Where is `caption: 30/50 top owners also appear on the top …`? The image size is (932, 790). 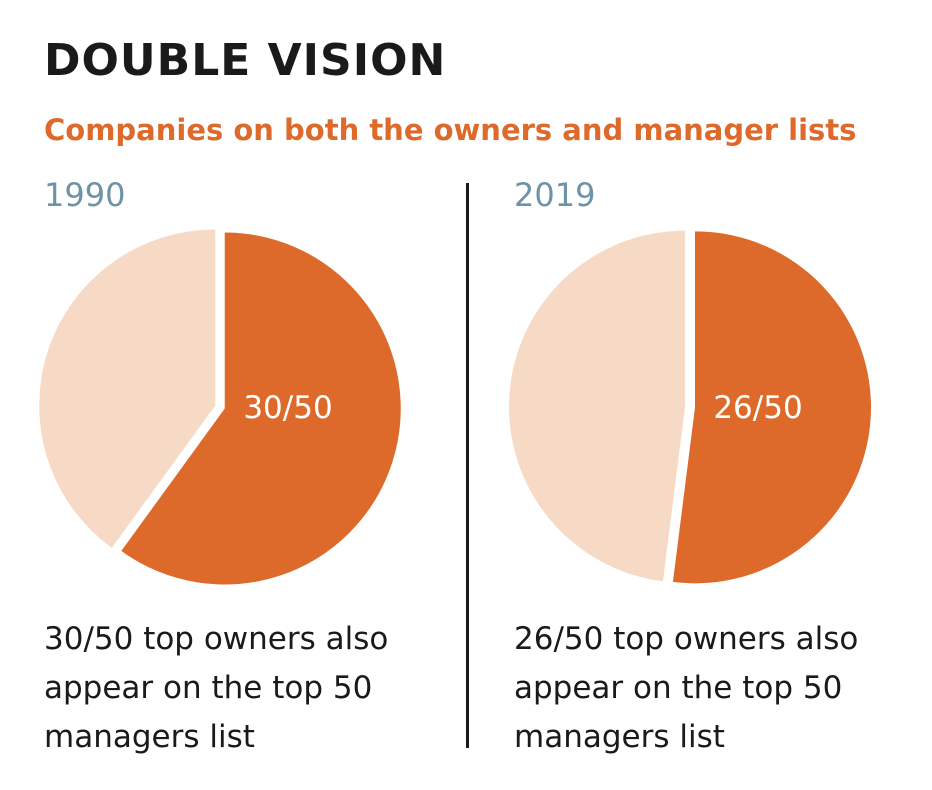
caption: 30/50 top owners also appear on the top … is located at coordinates (216, 688).